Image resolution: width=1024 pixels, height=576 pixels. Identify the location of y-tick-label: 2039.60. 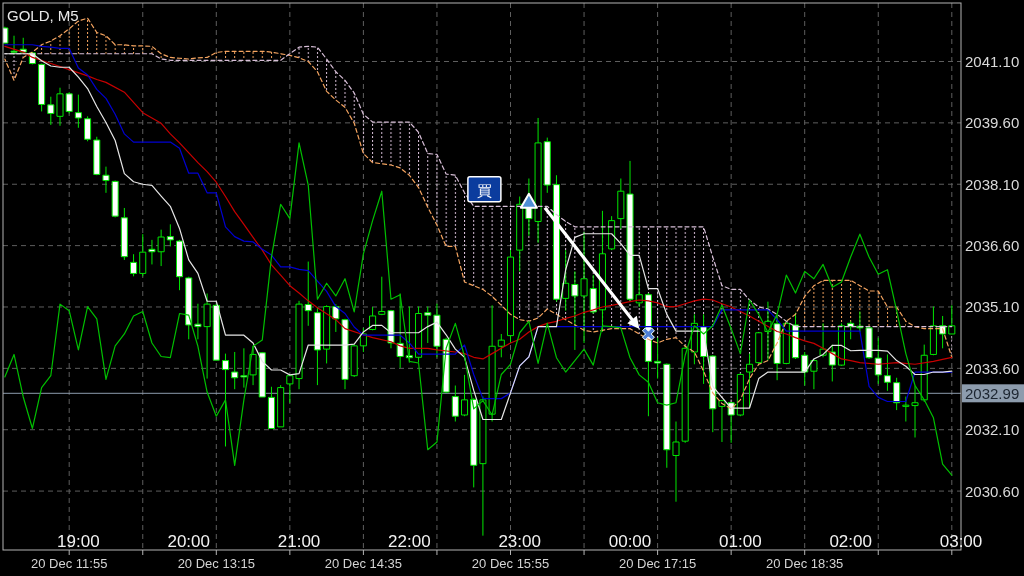
(992, 123).